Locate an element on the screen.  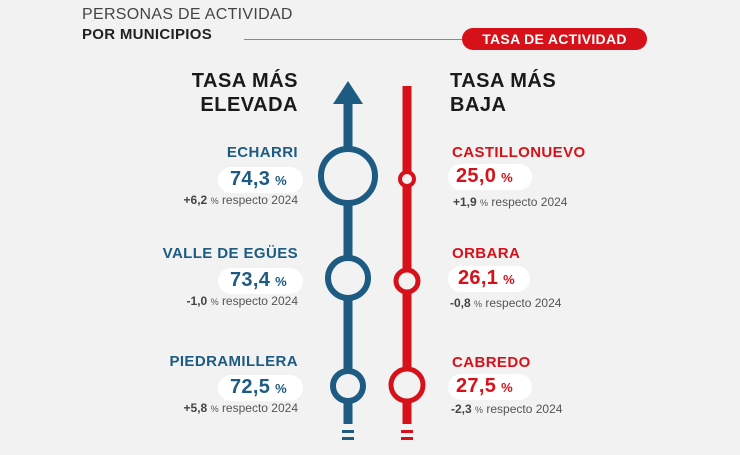
municipality-name: CASTILLONUEVO is located at coordinates (519, 152).